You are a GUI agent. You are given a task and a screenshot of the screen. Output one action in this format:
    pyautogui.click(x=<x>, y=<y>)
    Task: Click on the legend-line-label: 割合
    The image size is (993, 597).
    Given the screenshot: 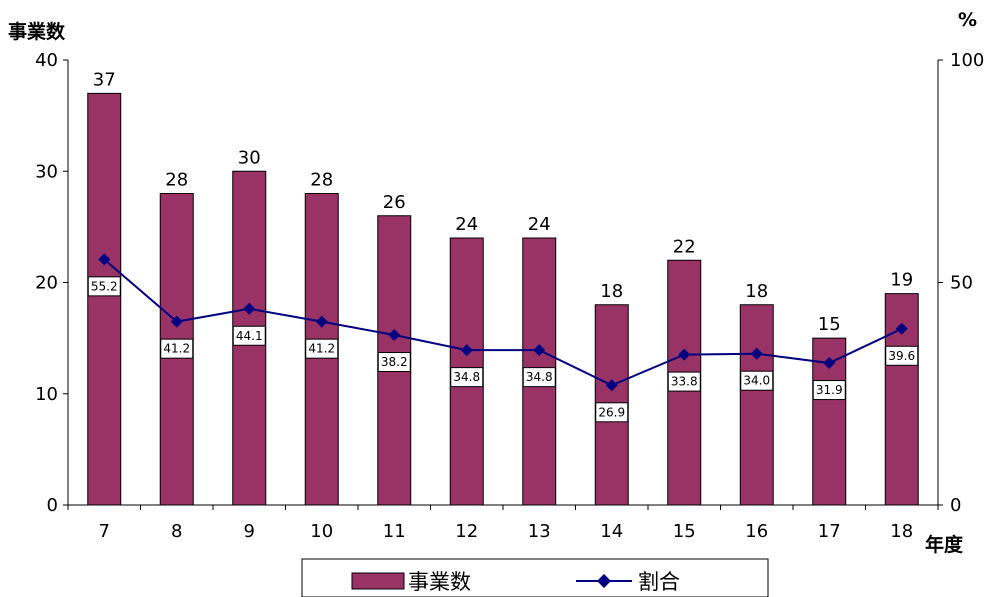 What is the action you would take?
    pyautogui.click(x=659, y=582)
    